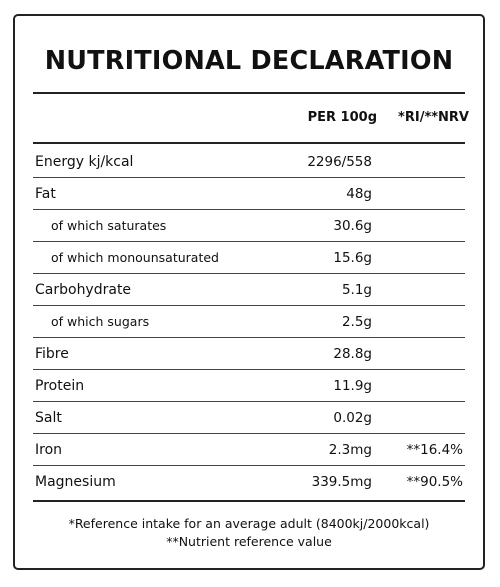 The height and width of the screenshot is (587, 500). I want to click on nutrient-name: Magnesium, so click(75, 482).